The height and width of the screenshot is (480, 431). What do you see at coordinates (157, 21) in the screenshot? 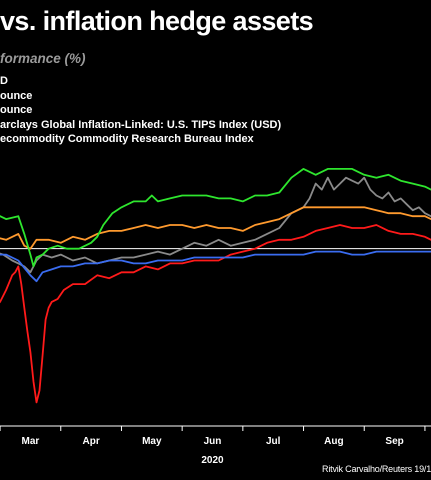
I see `chart-title: vs. inflation hedge assets` at bounding box center [157, 21].